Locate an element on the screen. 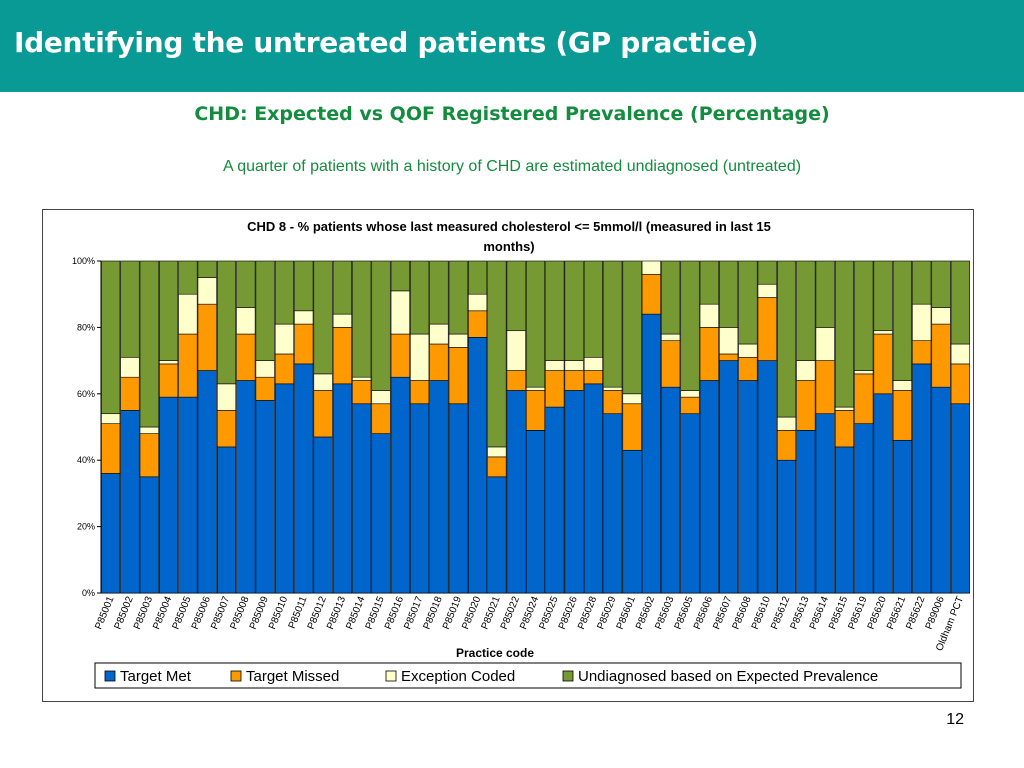 This screenshot has width=1024, height=768. y-tick-label: 100% is located at coordinates (83, 261).